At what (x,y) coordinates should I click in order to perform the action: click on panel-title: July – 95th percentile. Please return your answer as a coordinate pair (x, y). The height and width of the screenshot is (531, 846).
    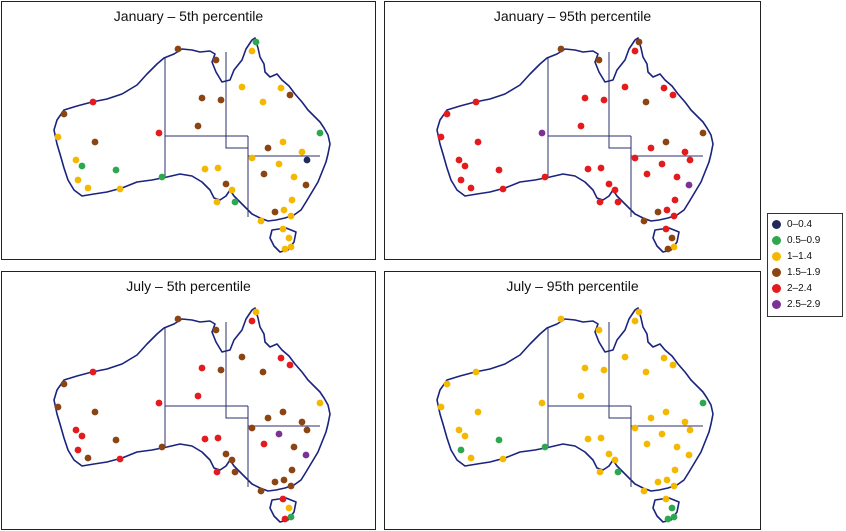
    Looking at the image, I should click on (572, 286).